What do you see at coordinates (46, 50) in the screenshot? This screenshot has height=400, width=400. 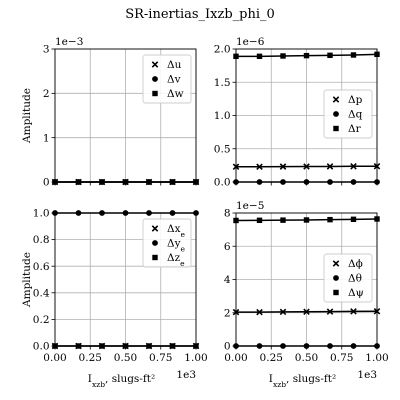 I see `y-tick-label: 3` at bounding box center [46, 50].